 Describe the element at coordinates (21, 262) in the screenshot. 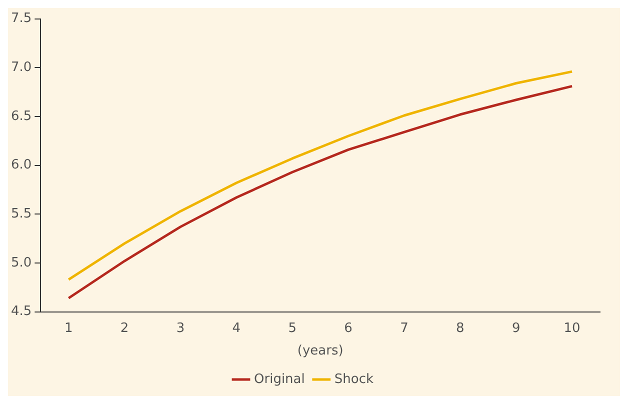

I see `y-tick-label: 5.0` at that location.